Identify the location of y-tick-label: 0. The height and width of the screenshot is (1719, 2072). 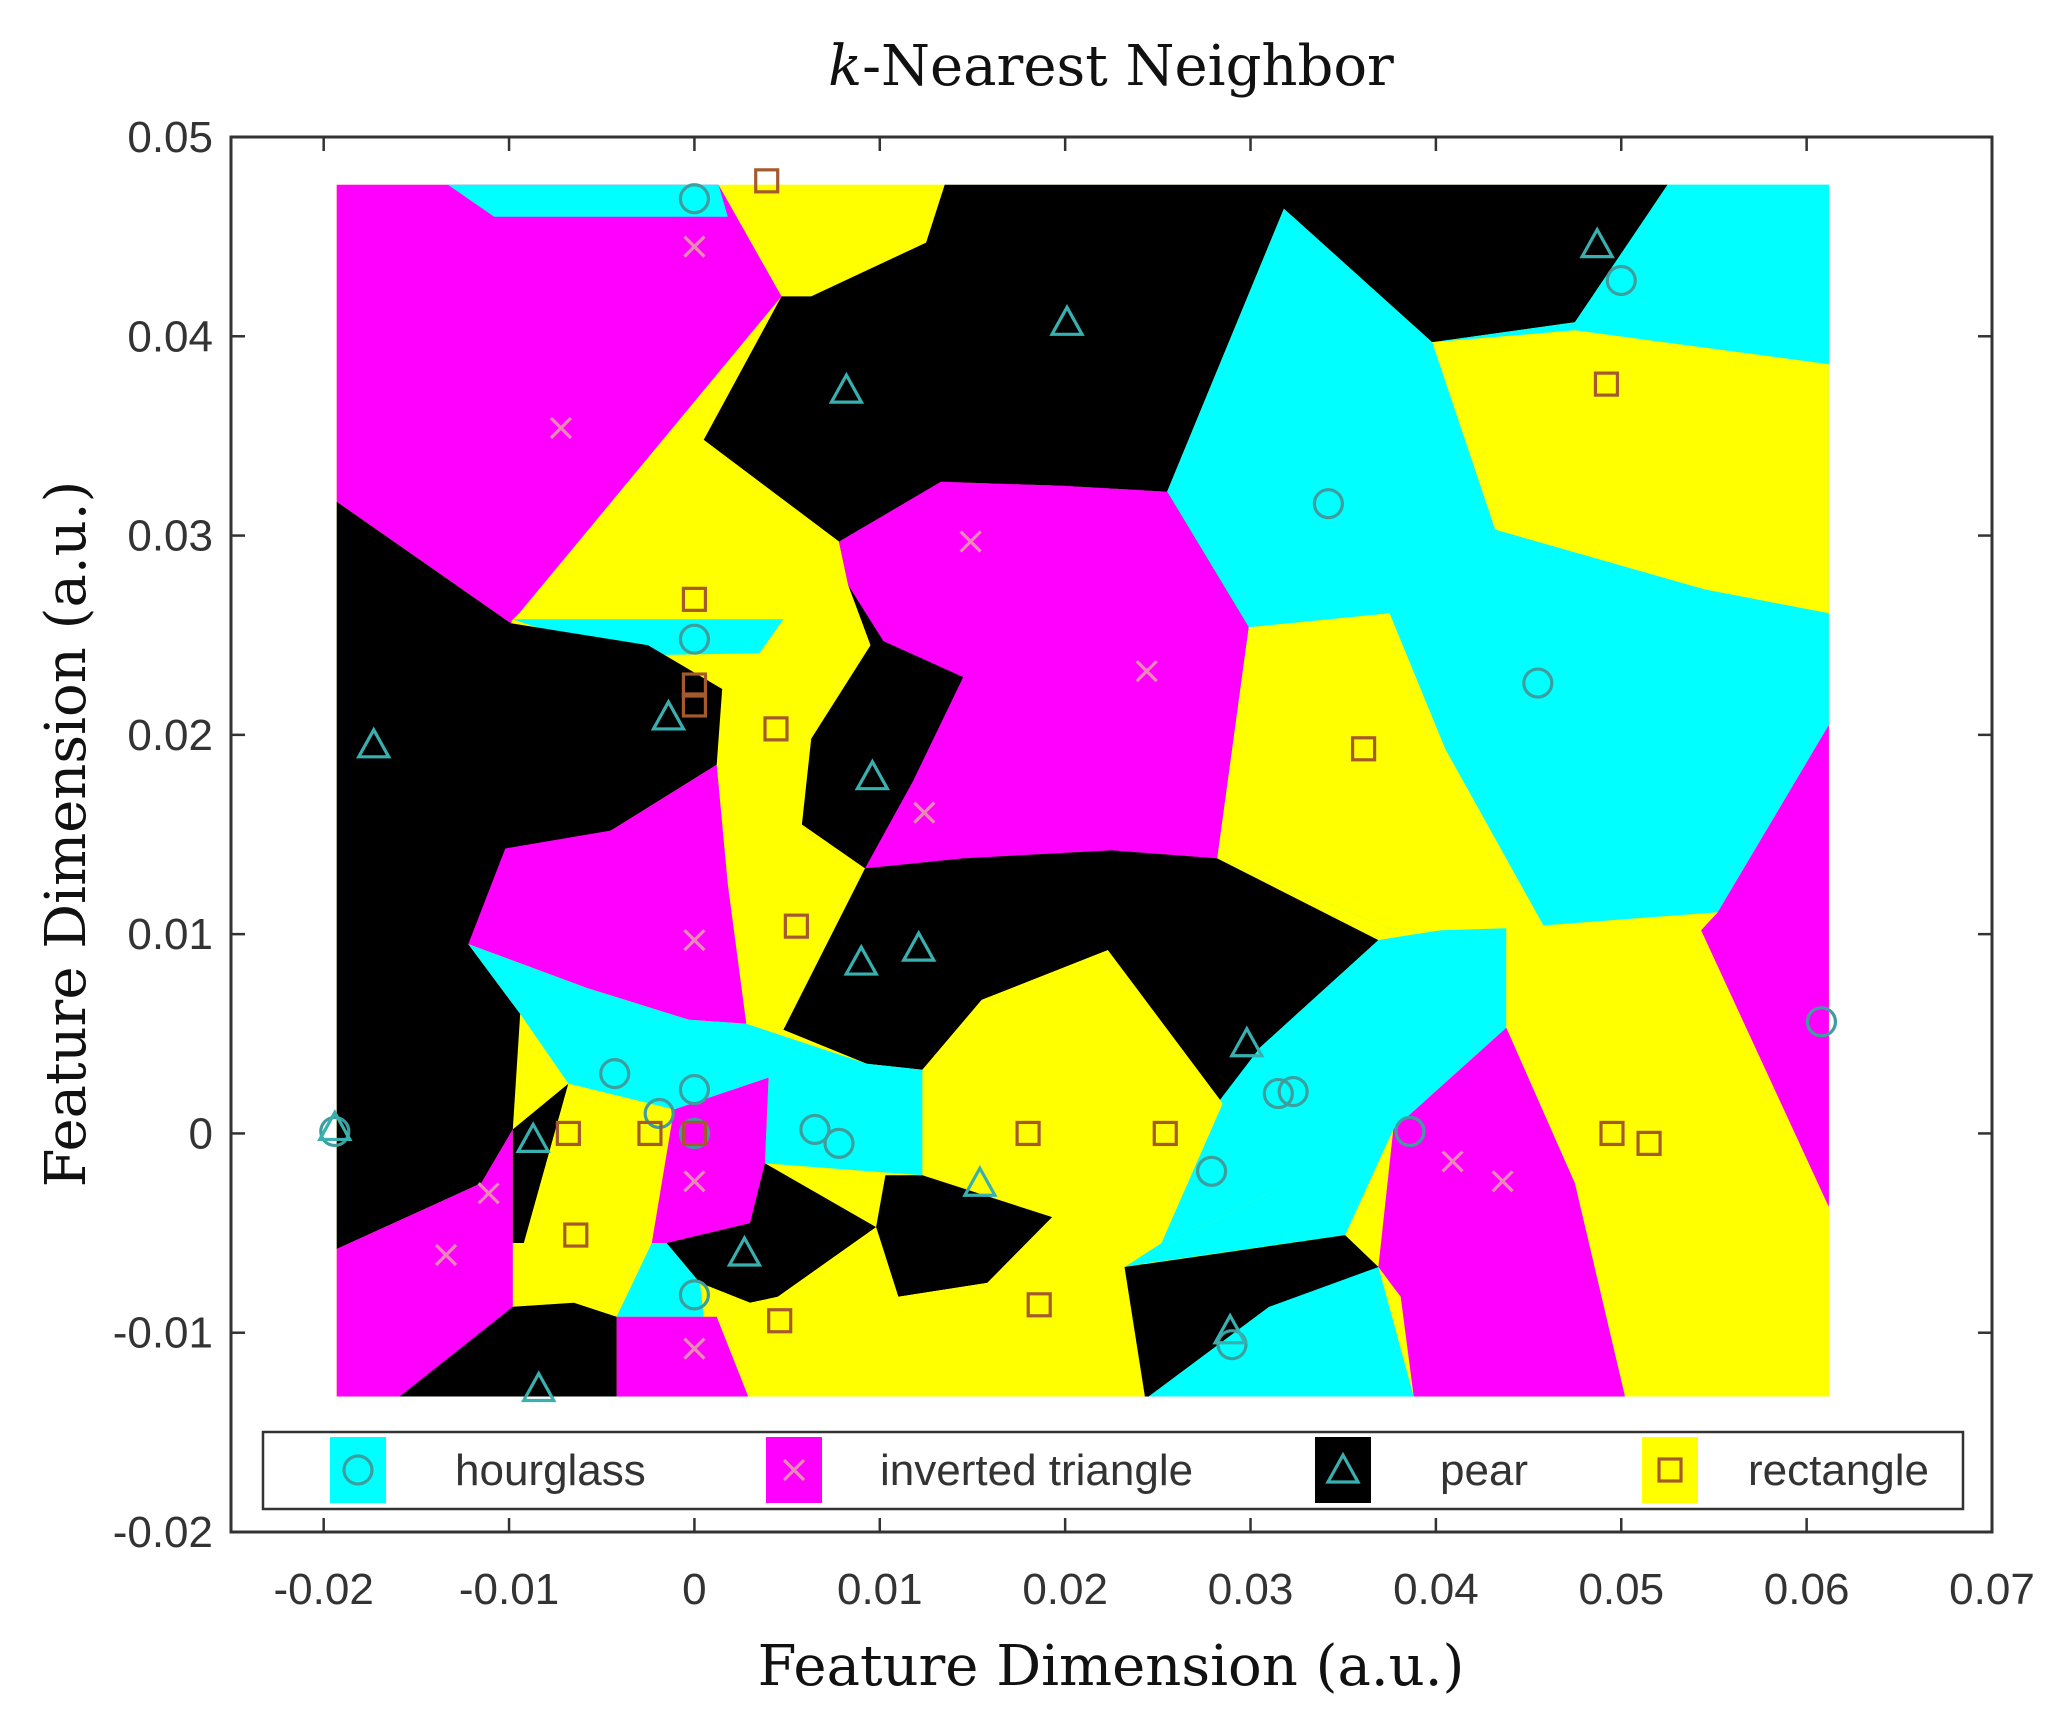
(201, 1133).